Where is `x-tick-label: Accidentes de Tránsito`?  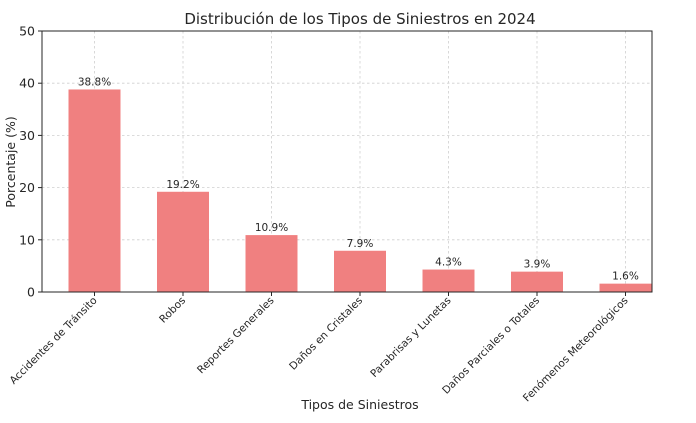
x-tick-label: Accidentes de Tránsito is located at coordinates (53, 341).